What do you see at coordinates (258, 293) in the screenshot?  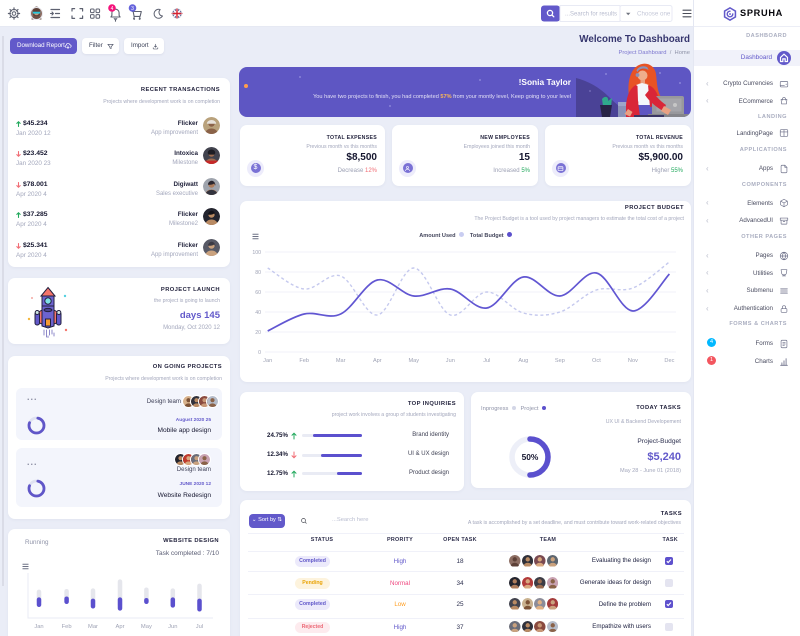 I see `svg-text: 60` at bounding box center [258, 293].